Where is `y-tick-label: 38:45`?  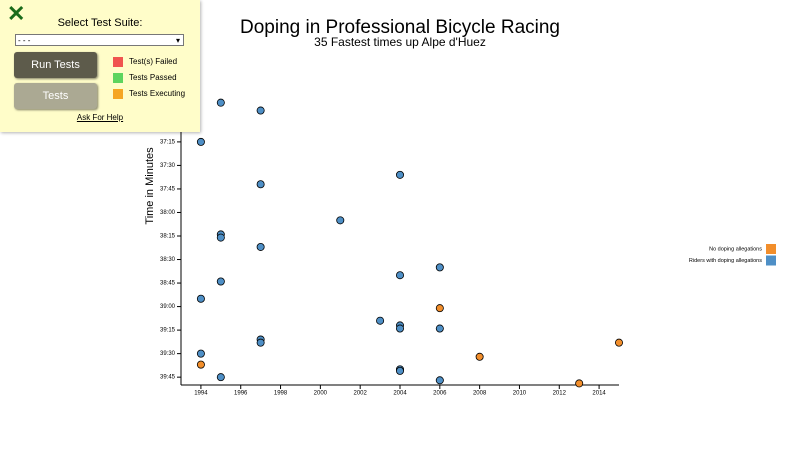
y-tick-label: 38:45 is located at coordinates (168, 284).